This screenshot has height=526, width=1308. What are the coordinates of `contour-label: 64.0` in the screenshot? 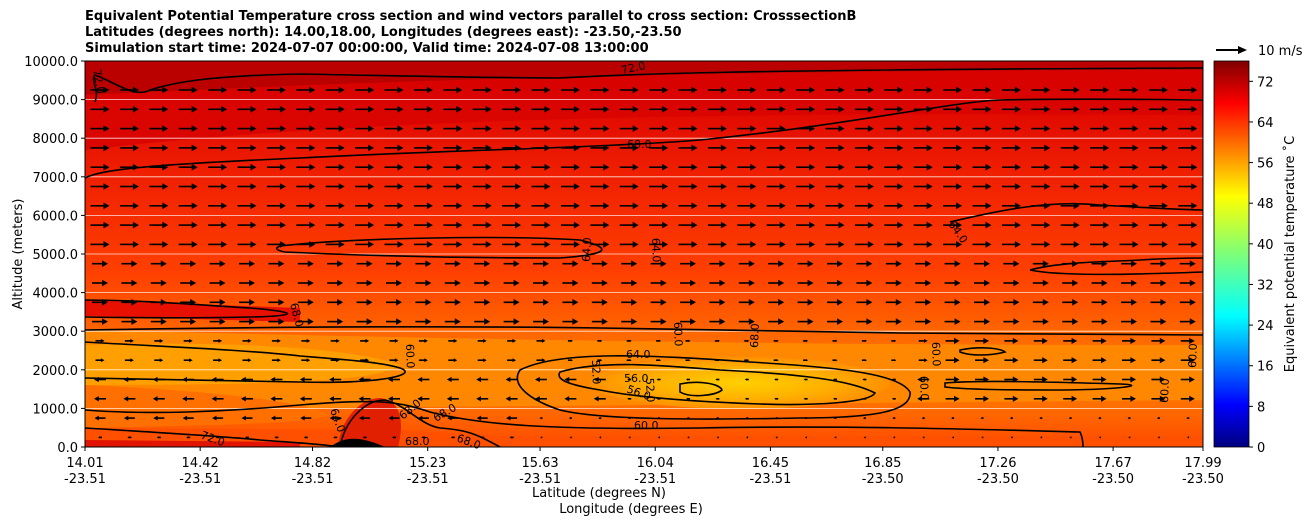 It's located at (656, 250).